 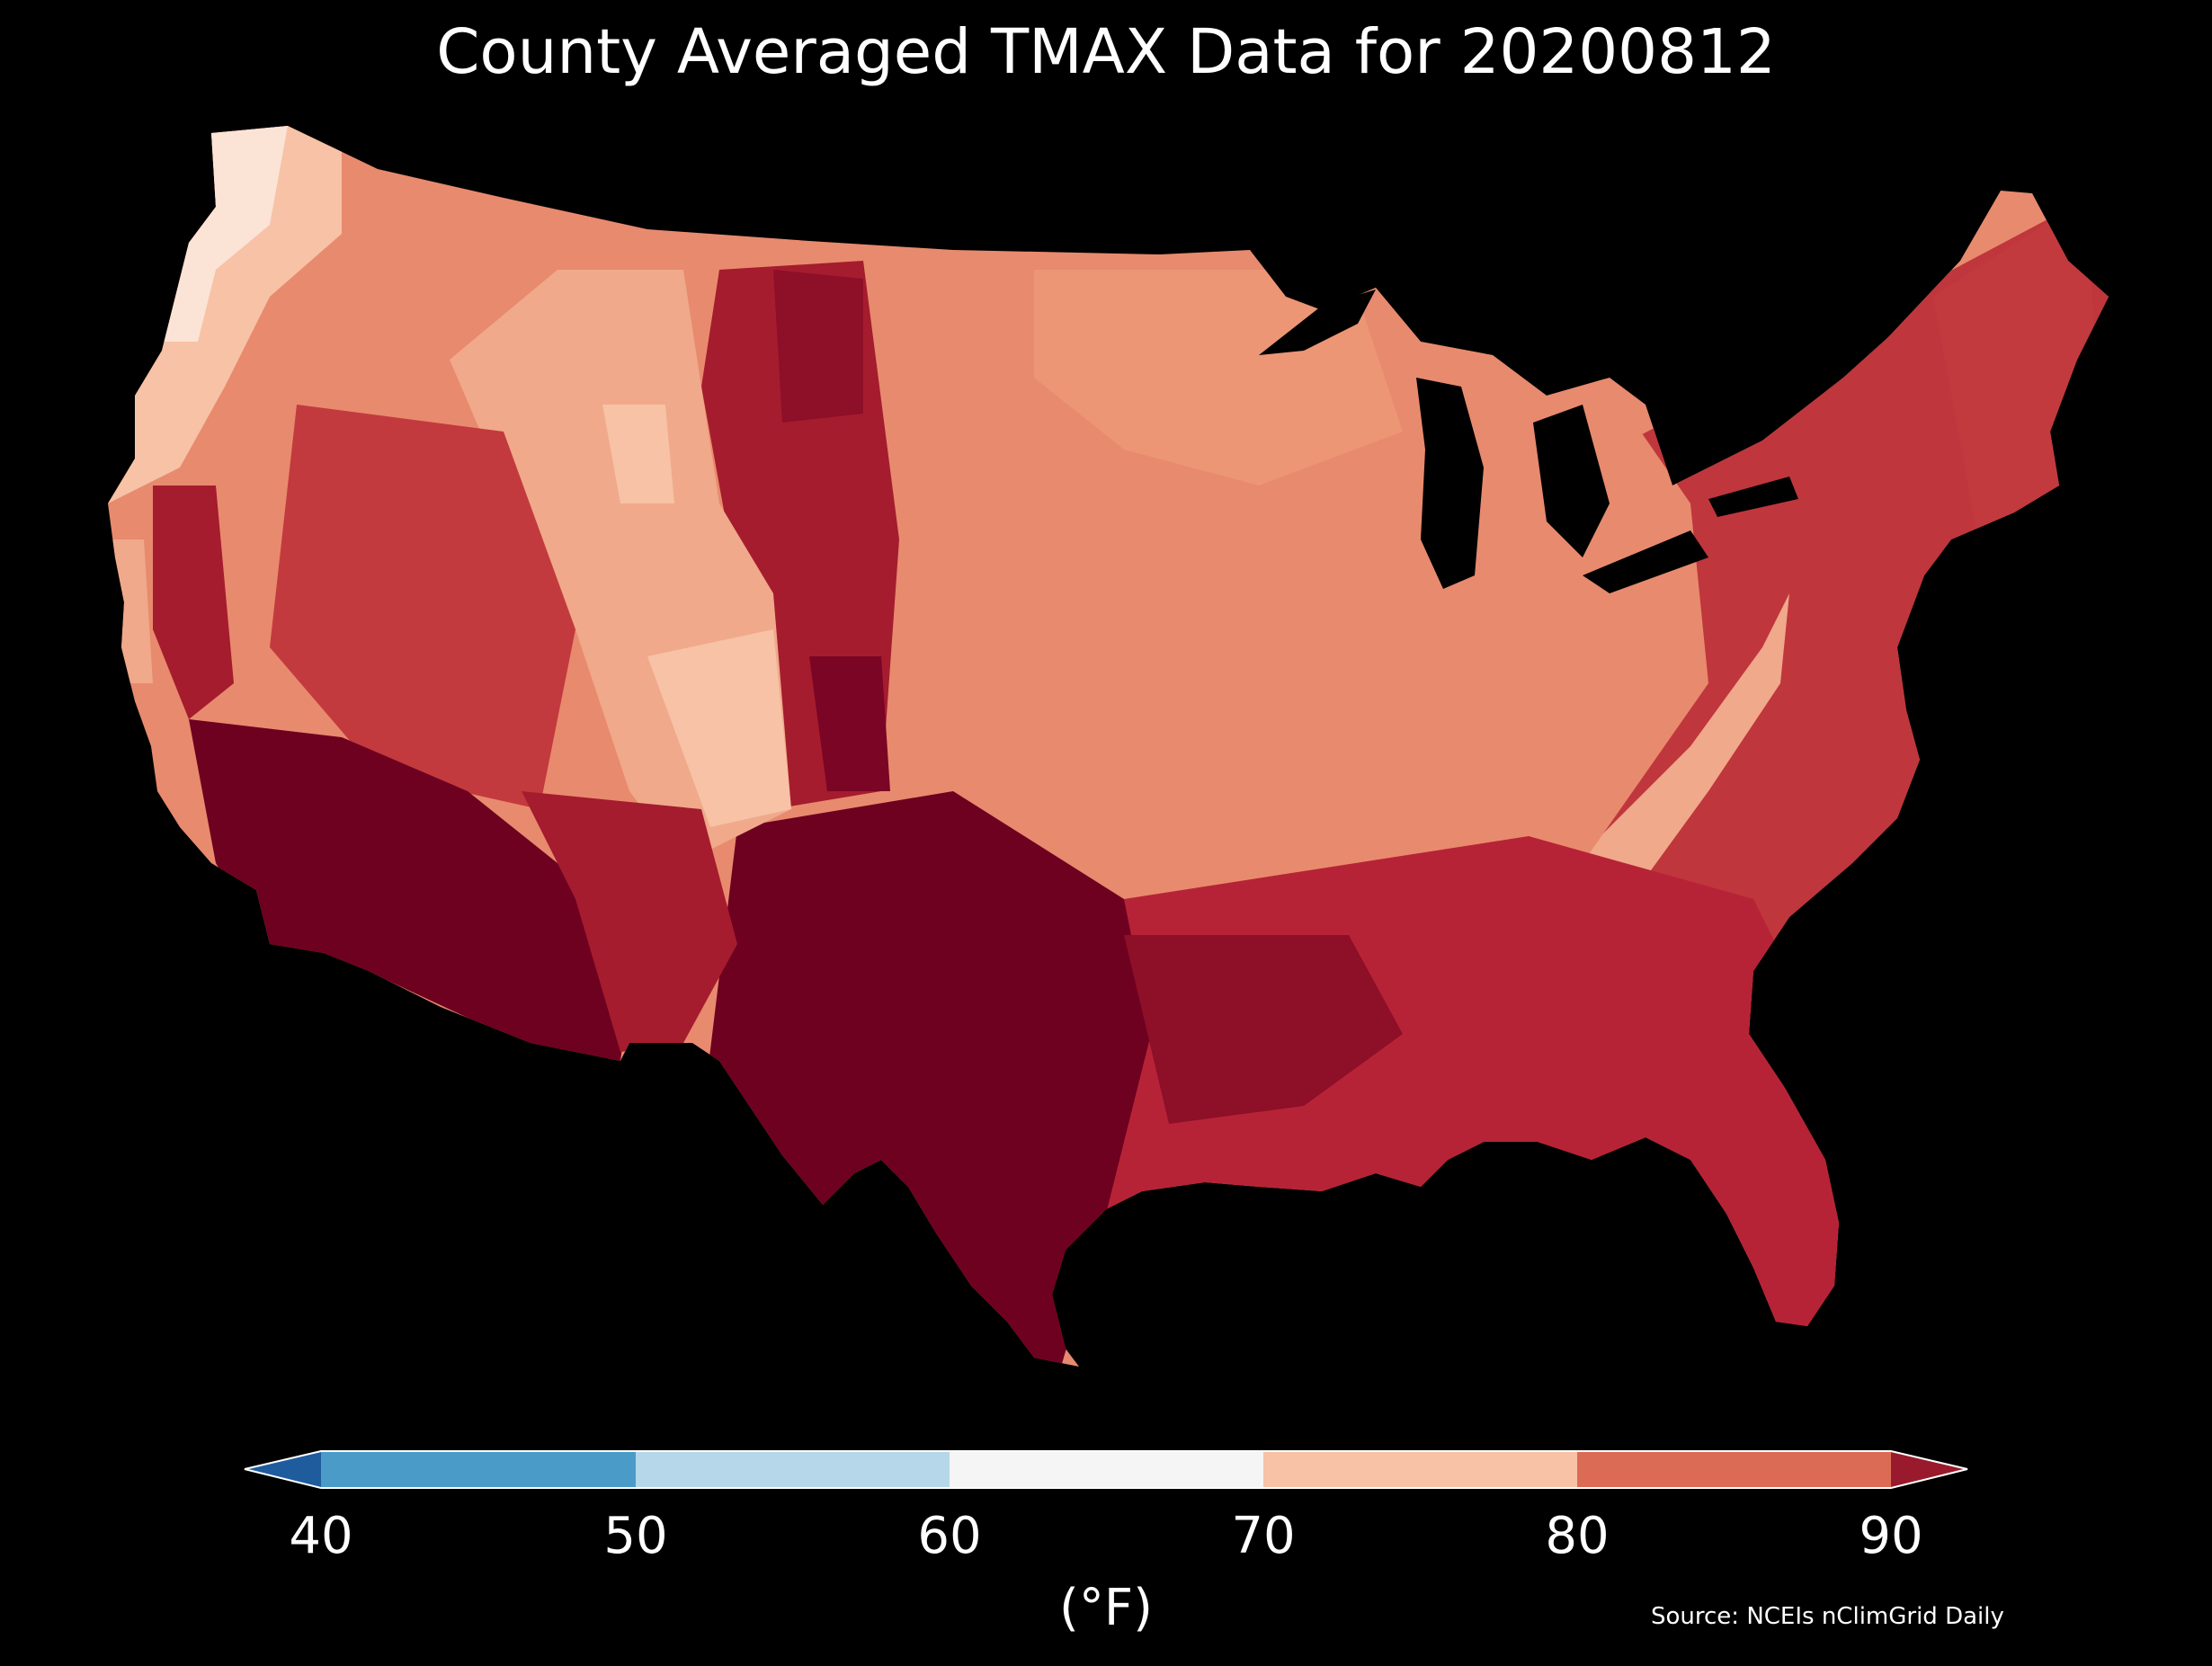 I want to click on region-eastern-montana, so click(x=818, y=347).